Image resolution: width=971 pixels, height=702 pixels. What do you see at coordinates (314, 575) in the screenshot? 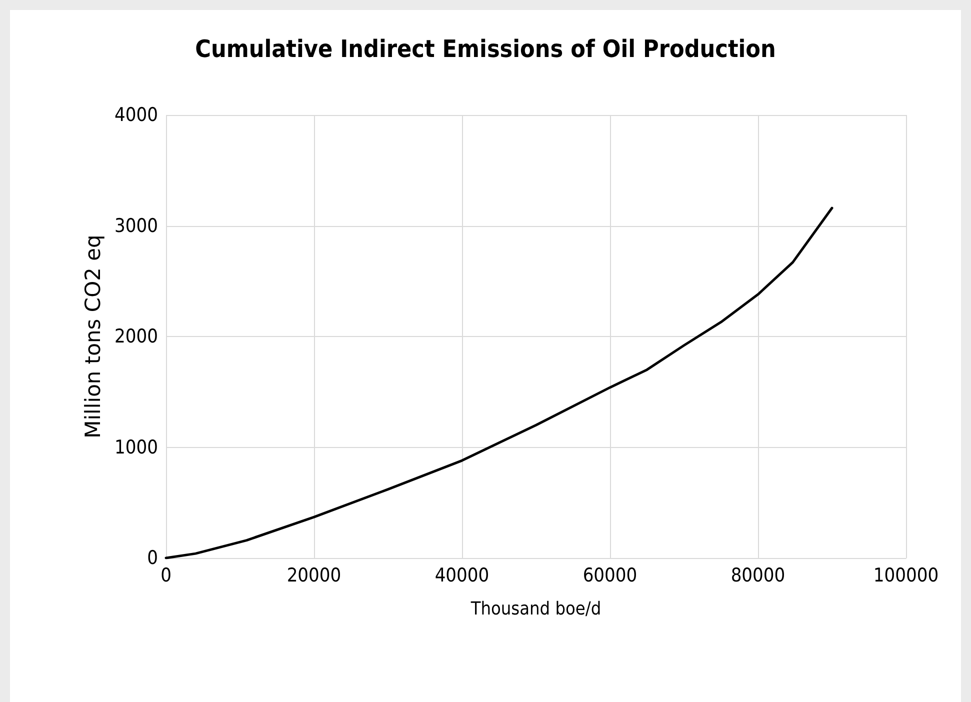
I see `x-tick-label: 20000` at bounding box center [314, 575].